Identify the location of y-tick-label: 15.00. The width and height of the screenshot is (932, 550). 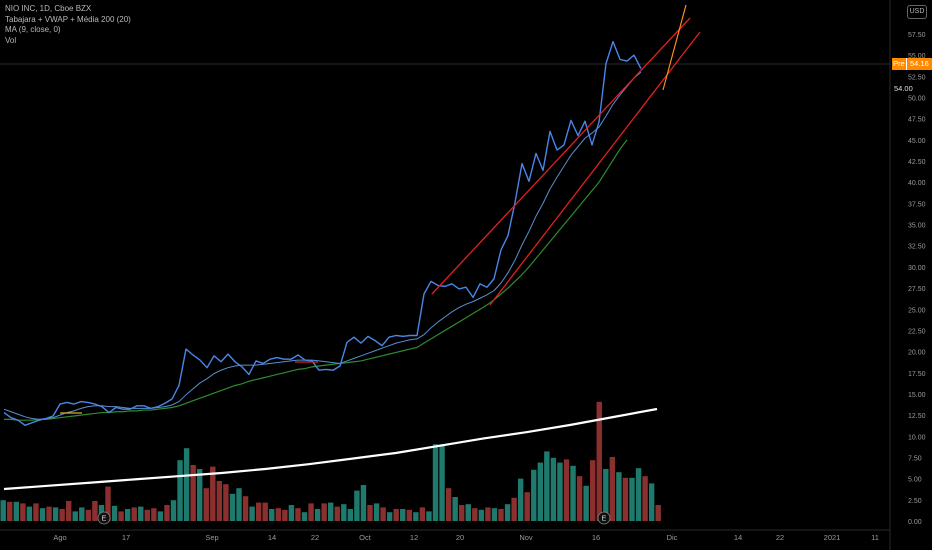
(917, 395).